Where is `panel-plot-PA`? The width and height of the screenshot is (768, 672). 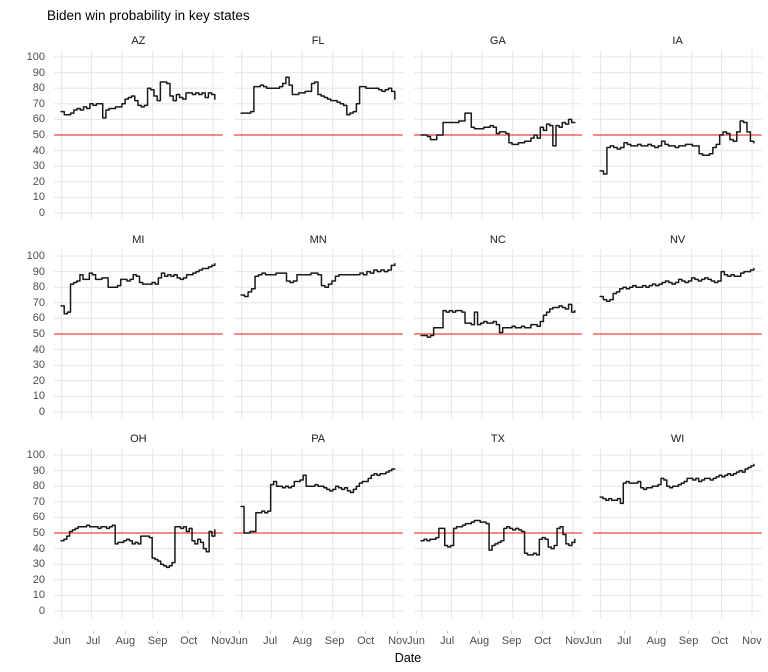 panel-plot-PA is located at coordinates (318, 533).